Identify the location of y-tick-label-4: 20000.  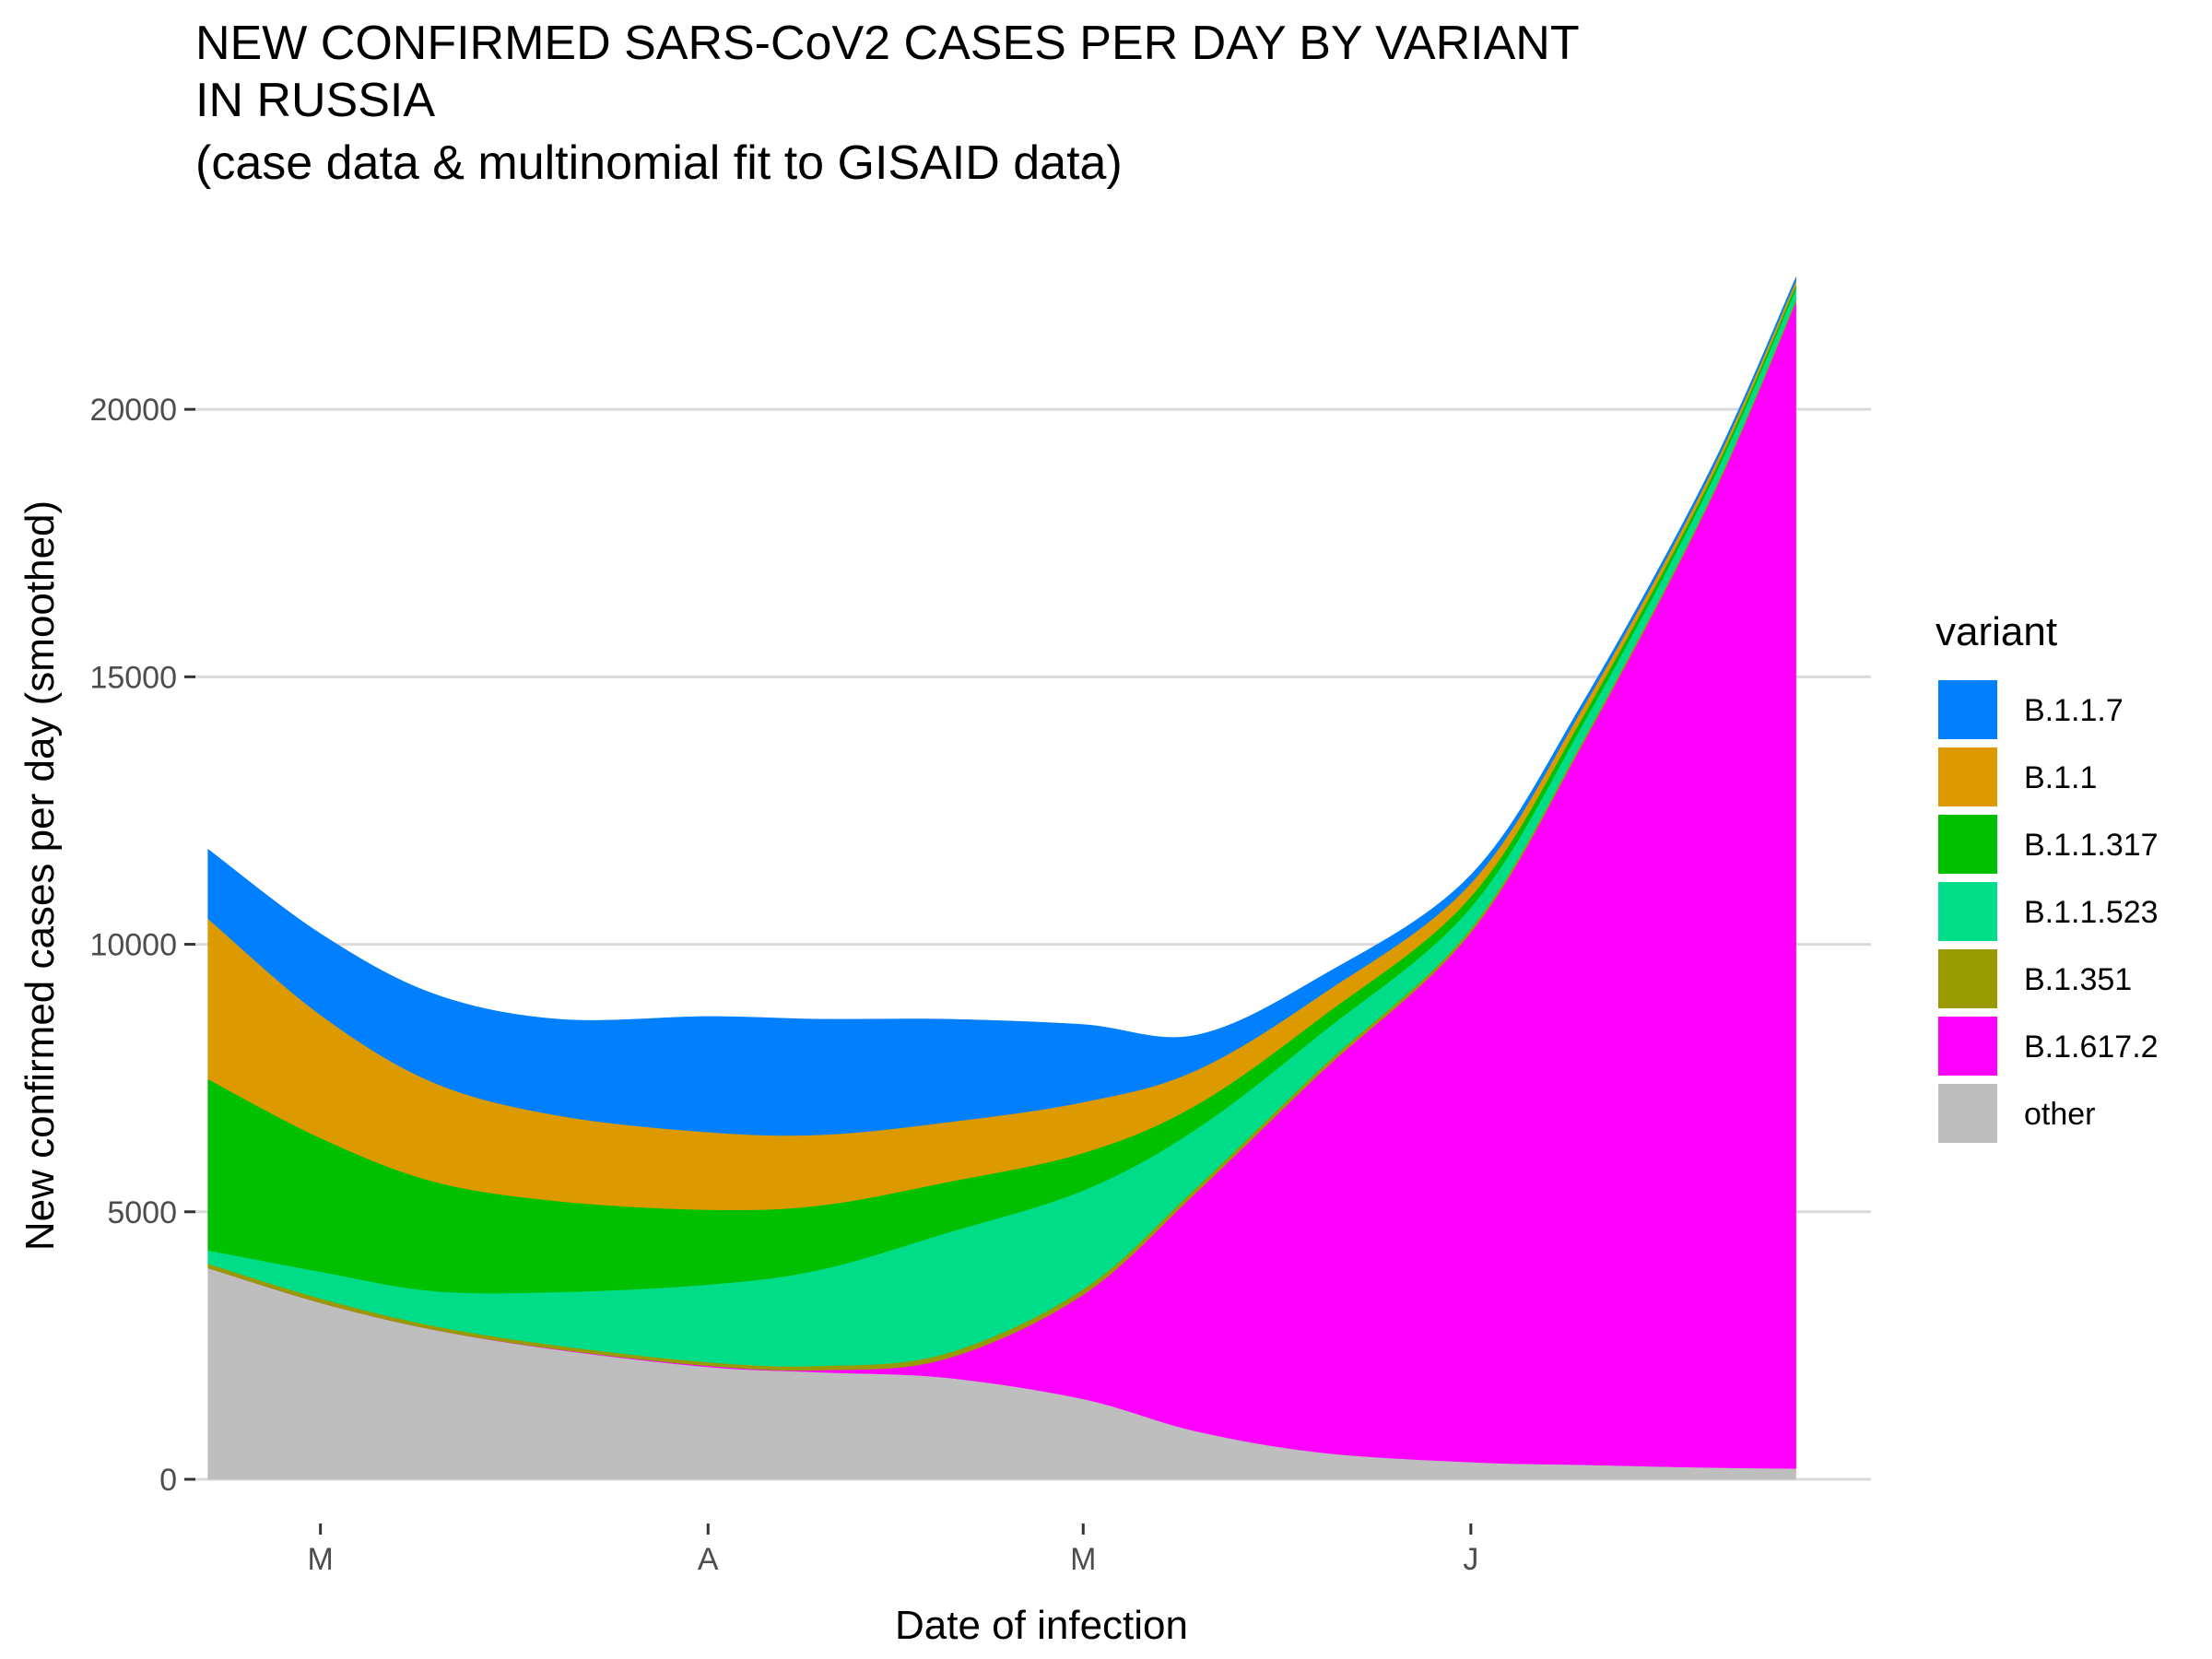
(133, 410).